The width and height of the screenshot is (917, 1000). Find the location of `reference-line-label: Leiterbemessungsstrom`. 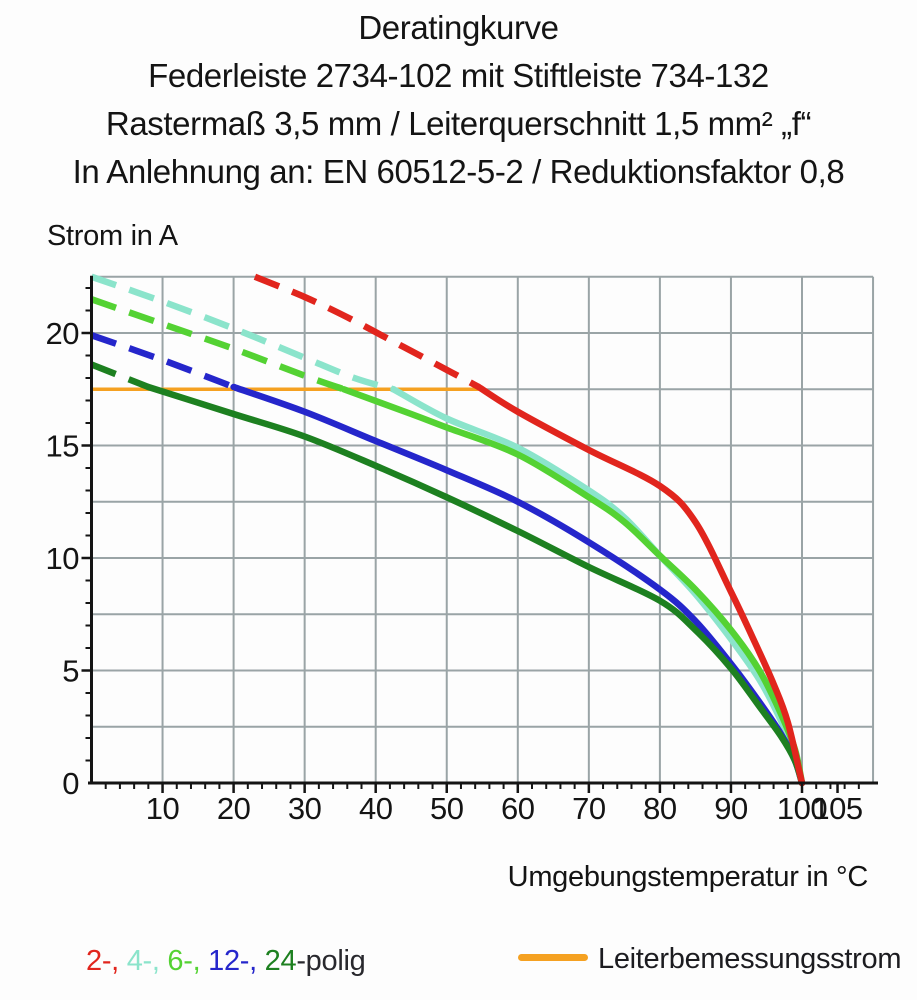

reference-line-label: Leiterbemessungsstrom is located at coordinates (750, 959).